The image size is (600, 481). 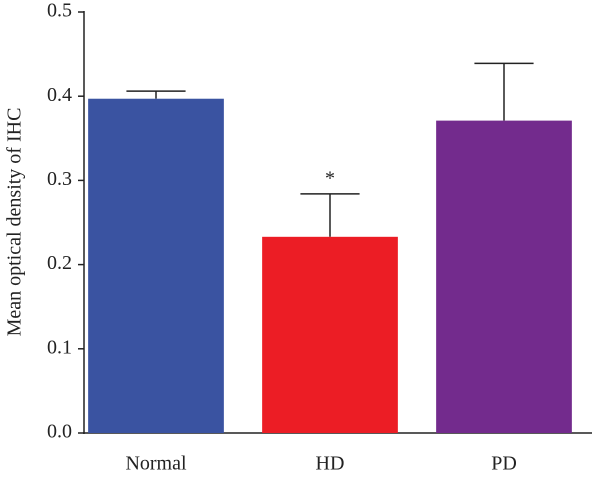 I want to click on y-tick-label: 0.0, so click(x=59, y=432).